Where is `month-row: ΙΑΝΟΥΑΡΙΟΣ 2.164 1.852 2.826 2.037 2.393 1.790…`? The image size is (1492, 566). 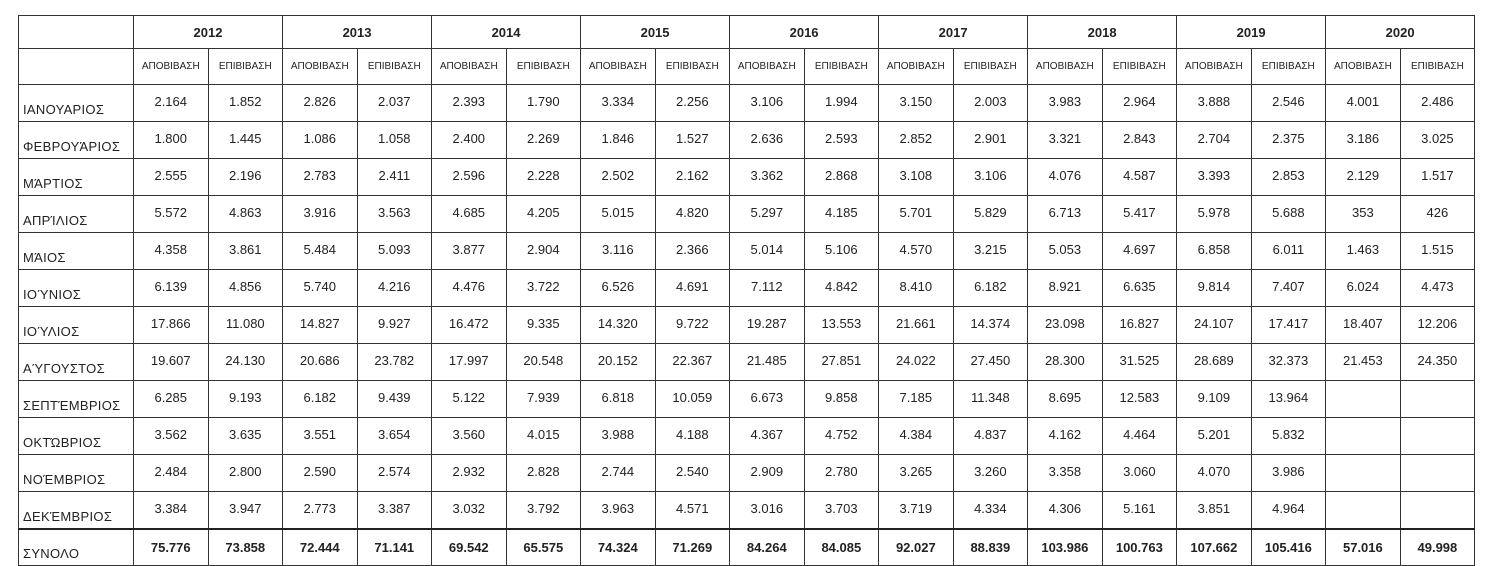 month-row: ΙΑΝΟΥΑΡΙΟΣ 2.164 1.852 2.826 2.037 2.393 1.790… is located at coordinates (747, 103).